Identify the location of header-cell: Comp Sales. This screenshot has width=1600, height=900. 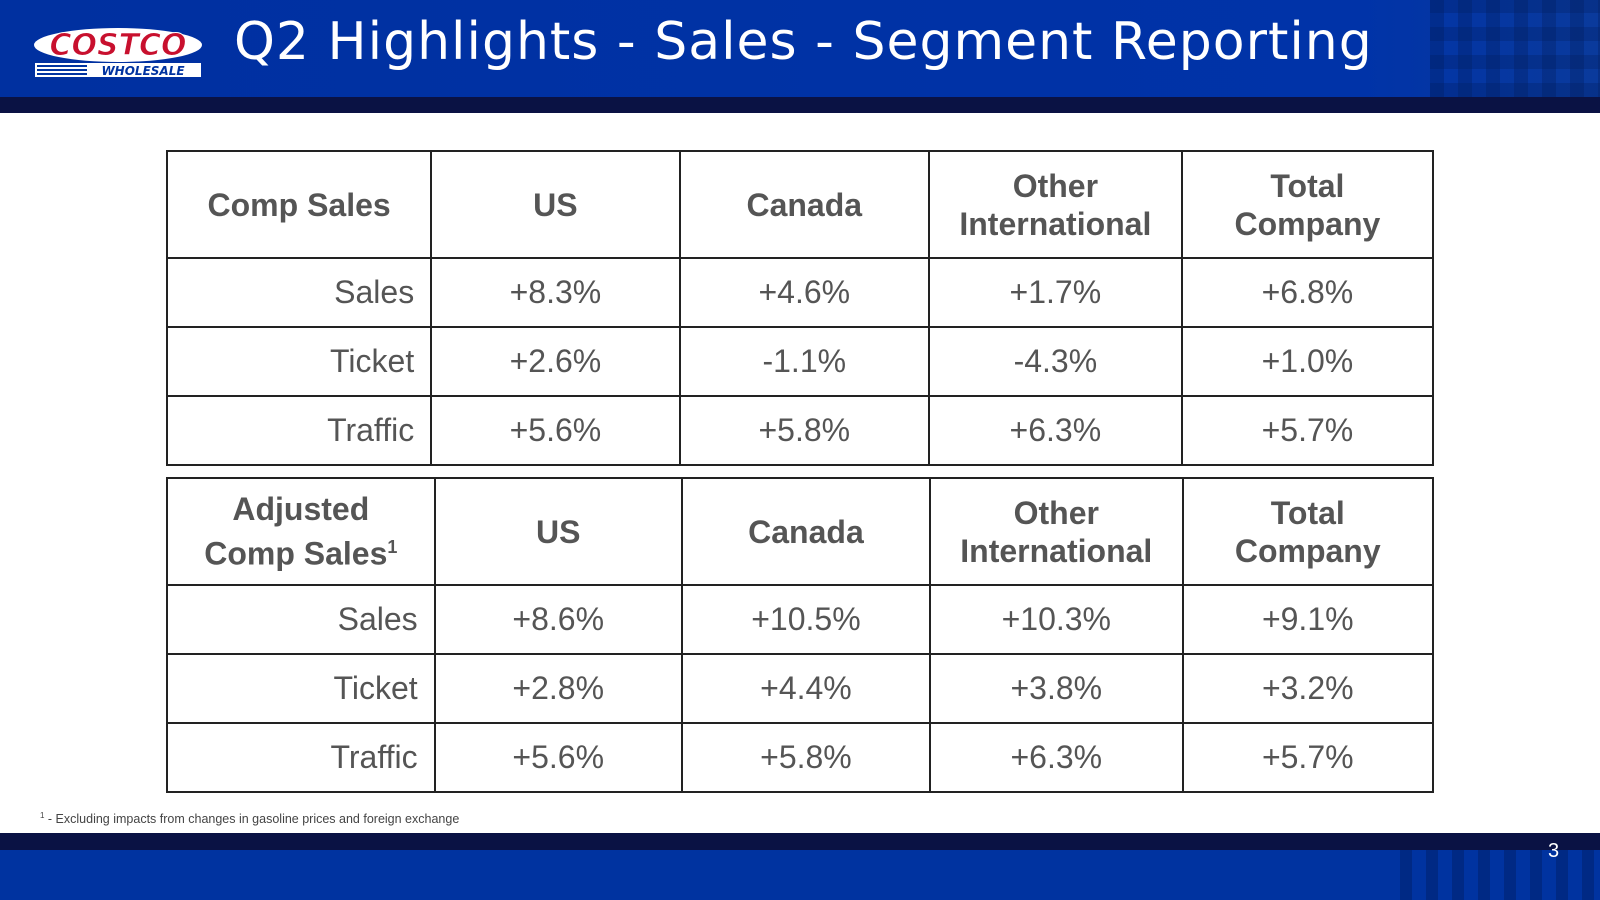
(299, 204).